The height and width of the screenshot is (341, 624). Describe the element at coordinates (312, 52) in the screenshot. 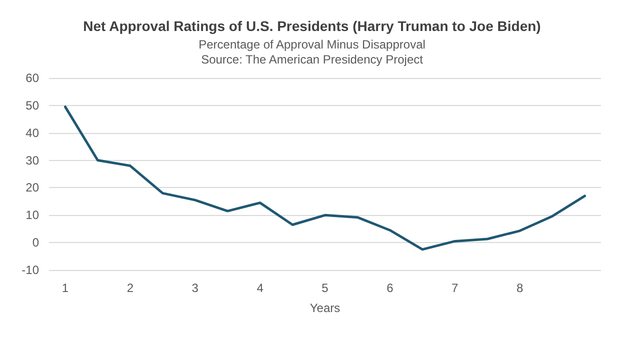

I see `chart-subtitle: Percentage of Approval Minus Disapproval Source: The American Presidency Project` at that location.